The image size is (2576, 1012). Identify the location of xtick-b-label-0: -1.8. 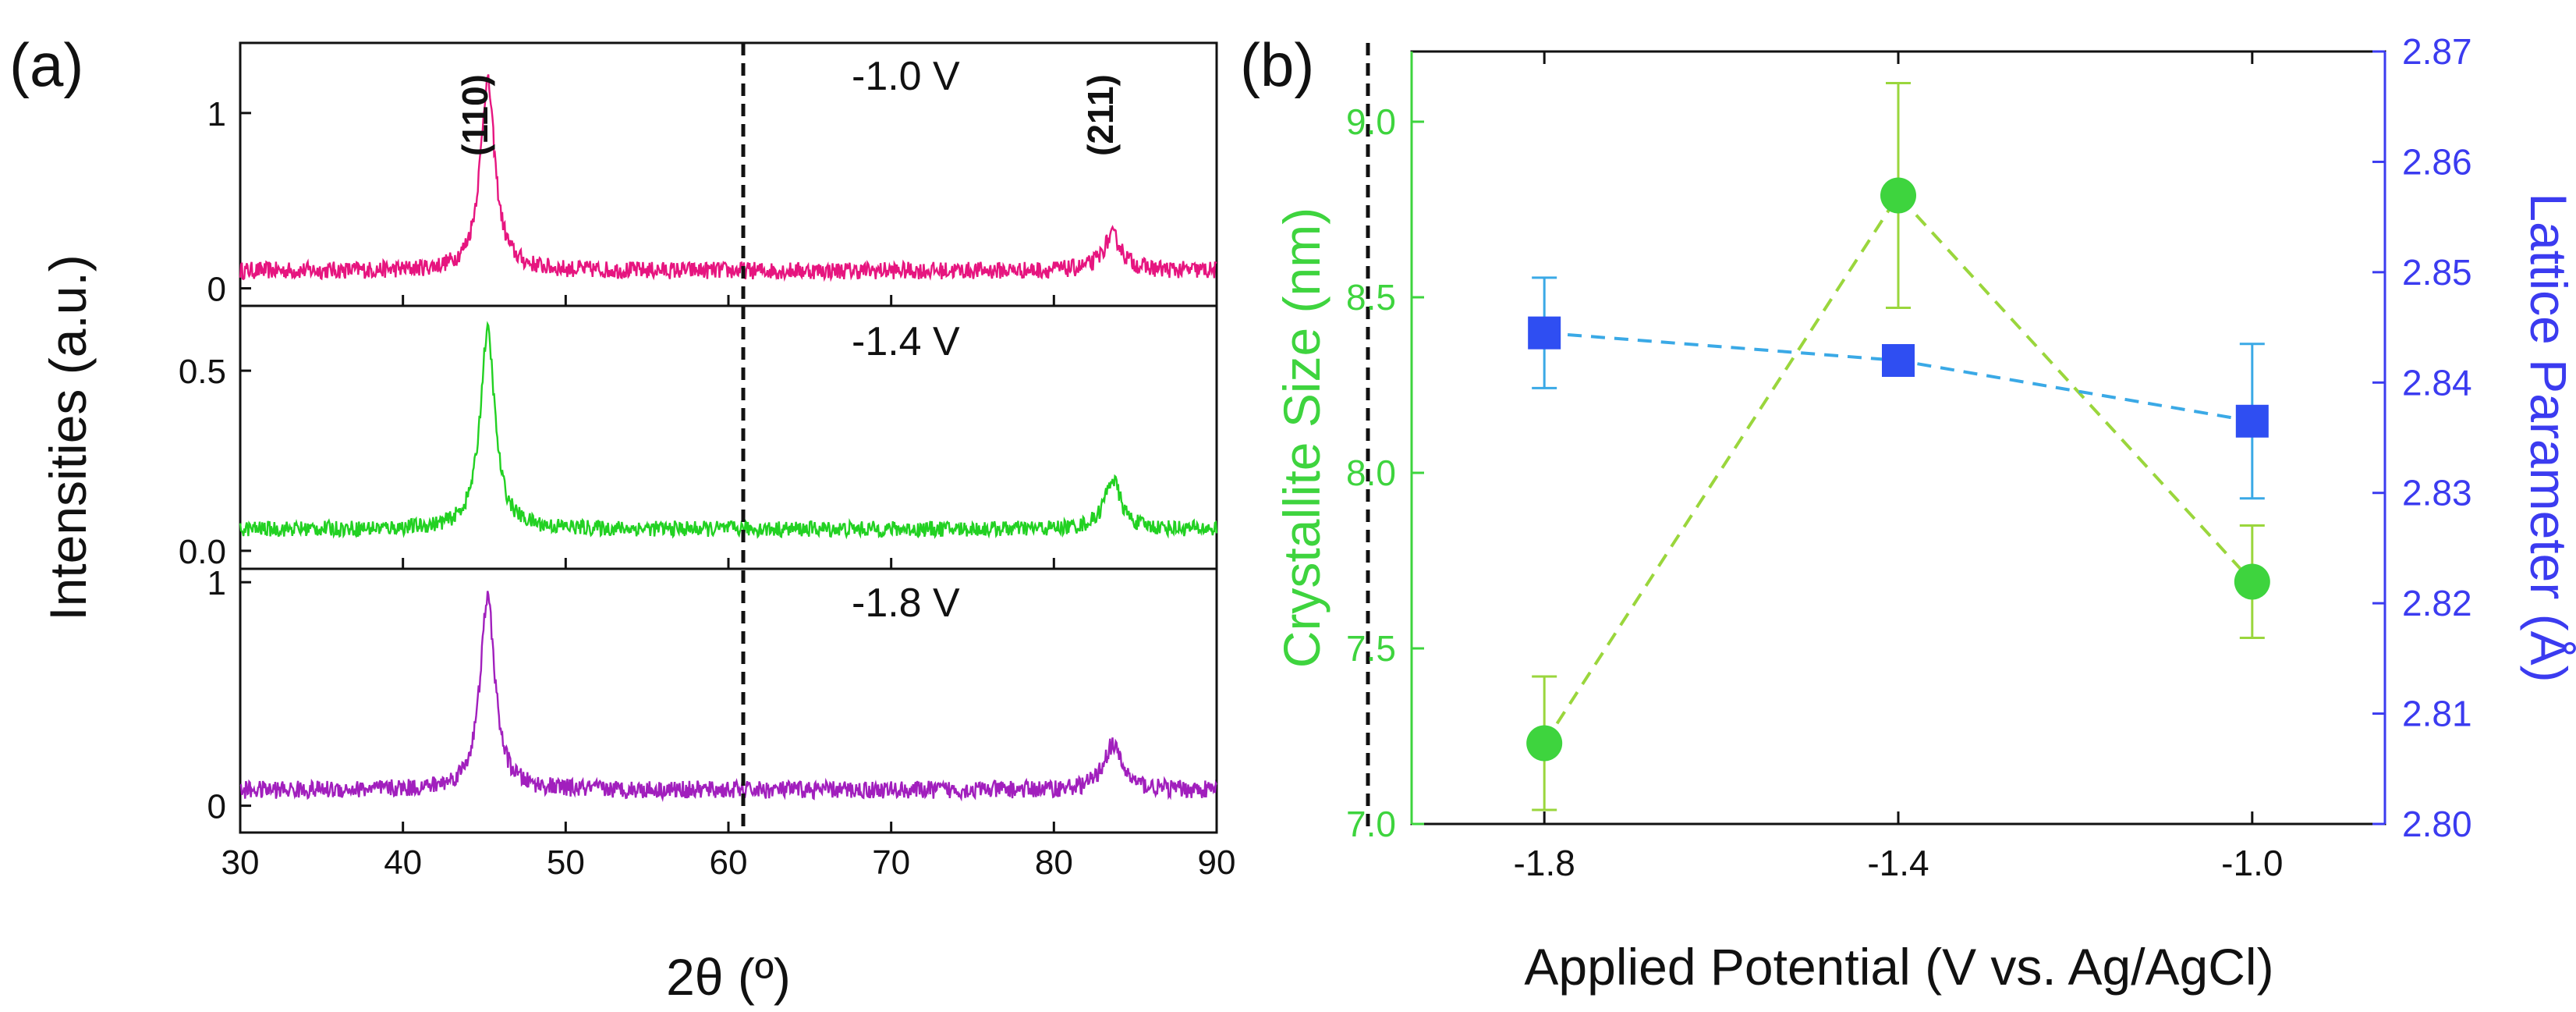
(1544, 863).